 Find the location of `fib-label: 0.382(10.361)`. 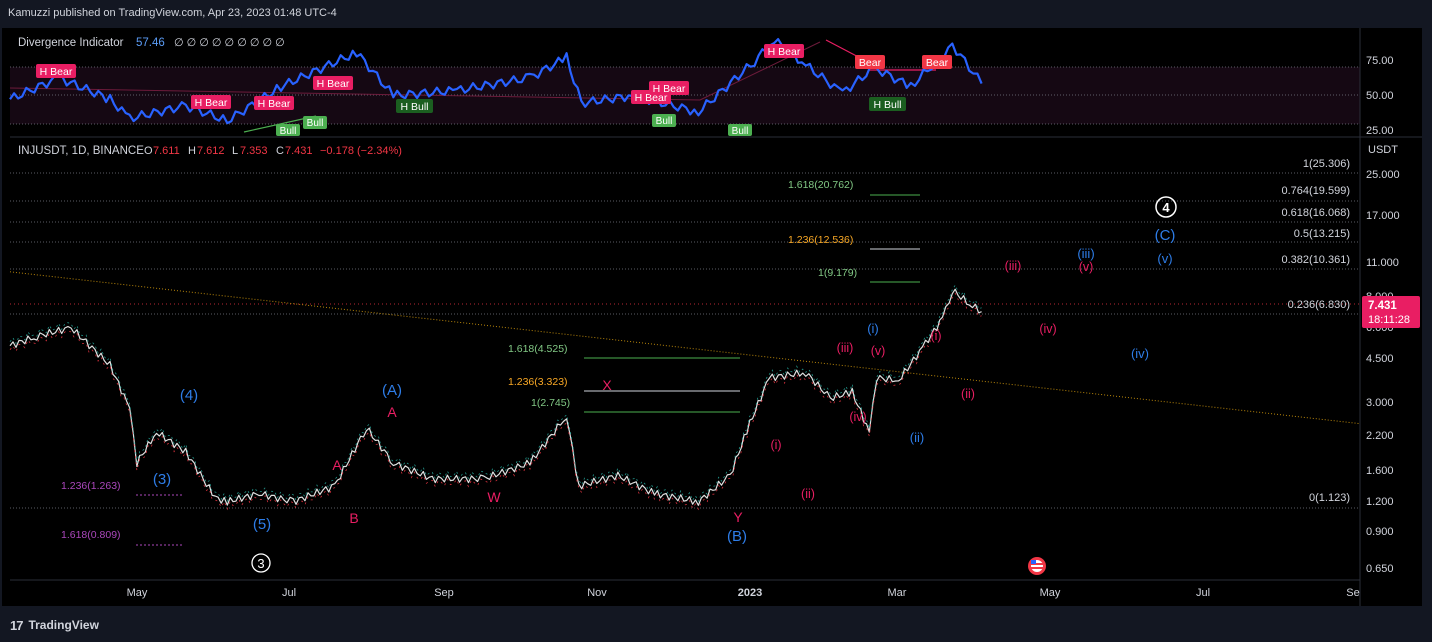

fib-label: 0.382(10.361) is located at coordinates (1316, 260).